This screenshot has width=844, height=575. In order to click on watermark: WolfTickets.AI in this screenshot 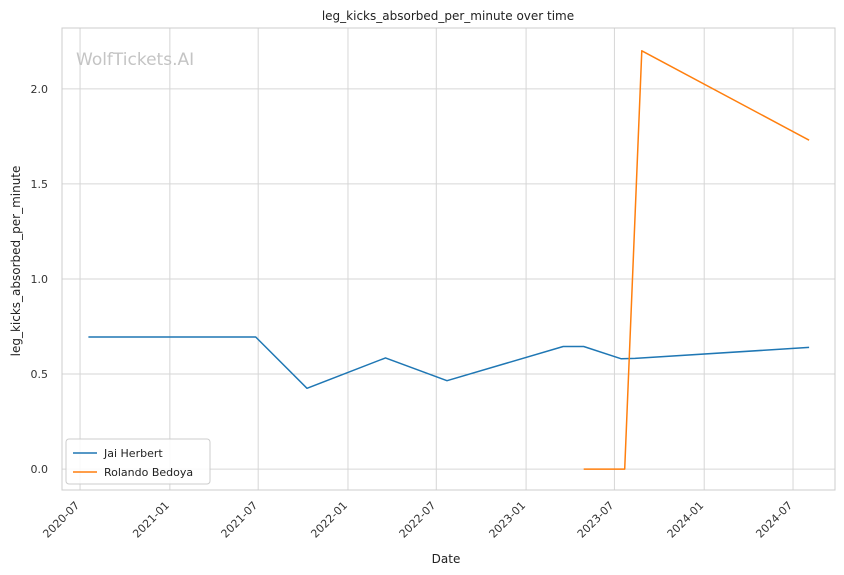, I will do `click(135, 60)`.